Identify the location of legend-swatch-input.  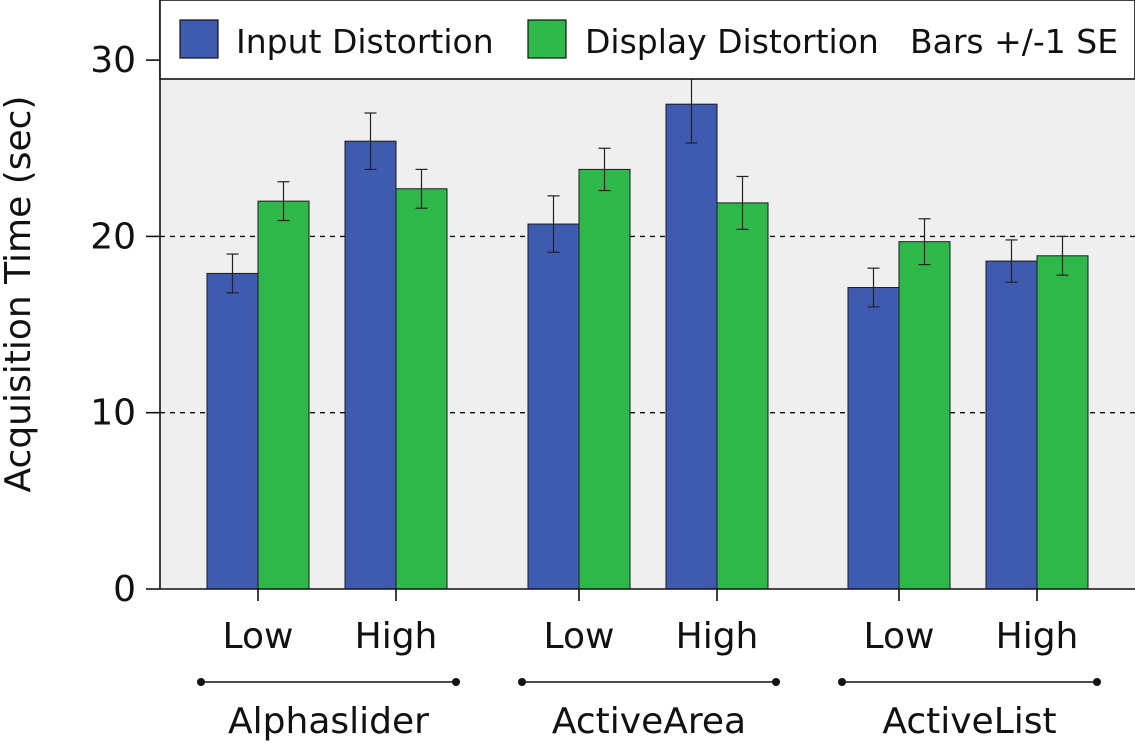
(199, 39).